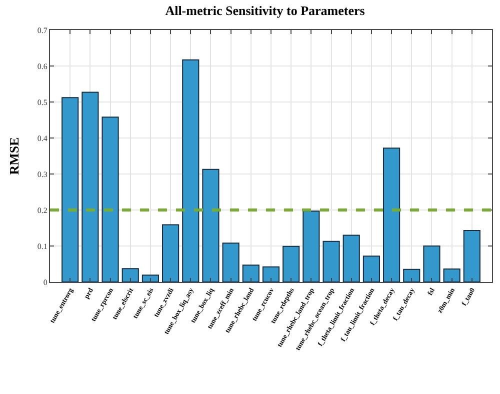 This screenshot has width=500, height=394. I want to click on y-tick-label: 0, so click(45, 282).